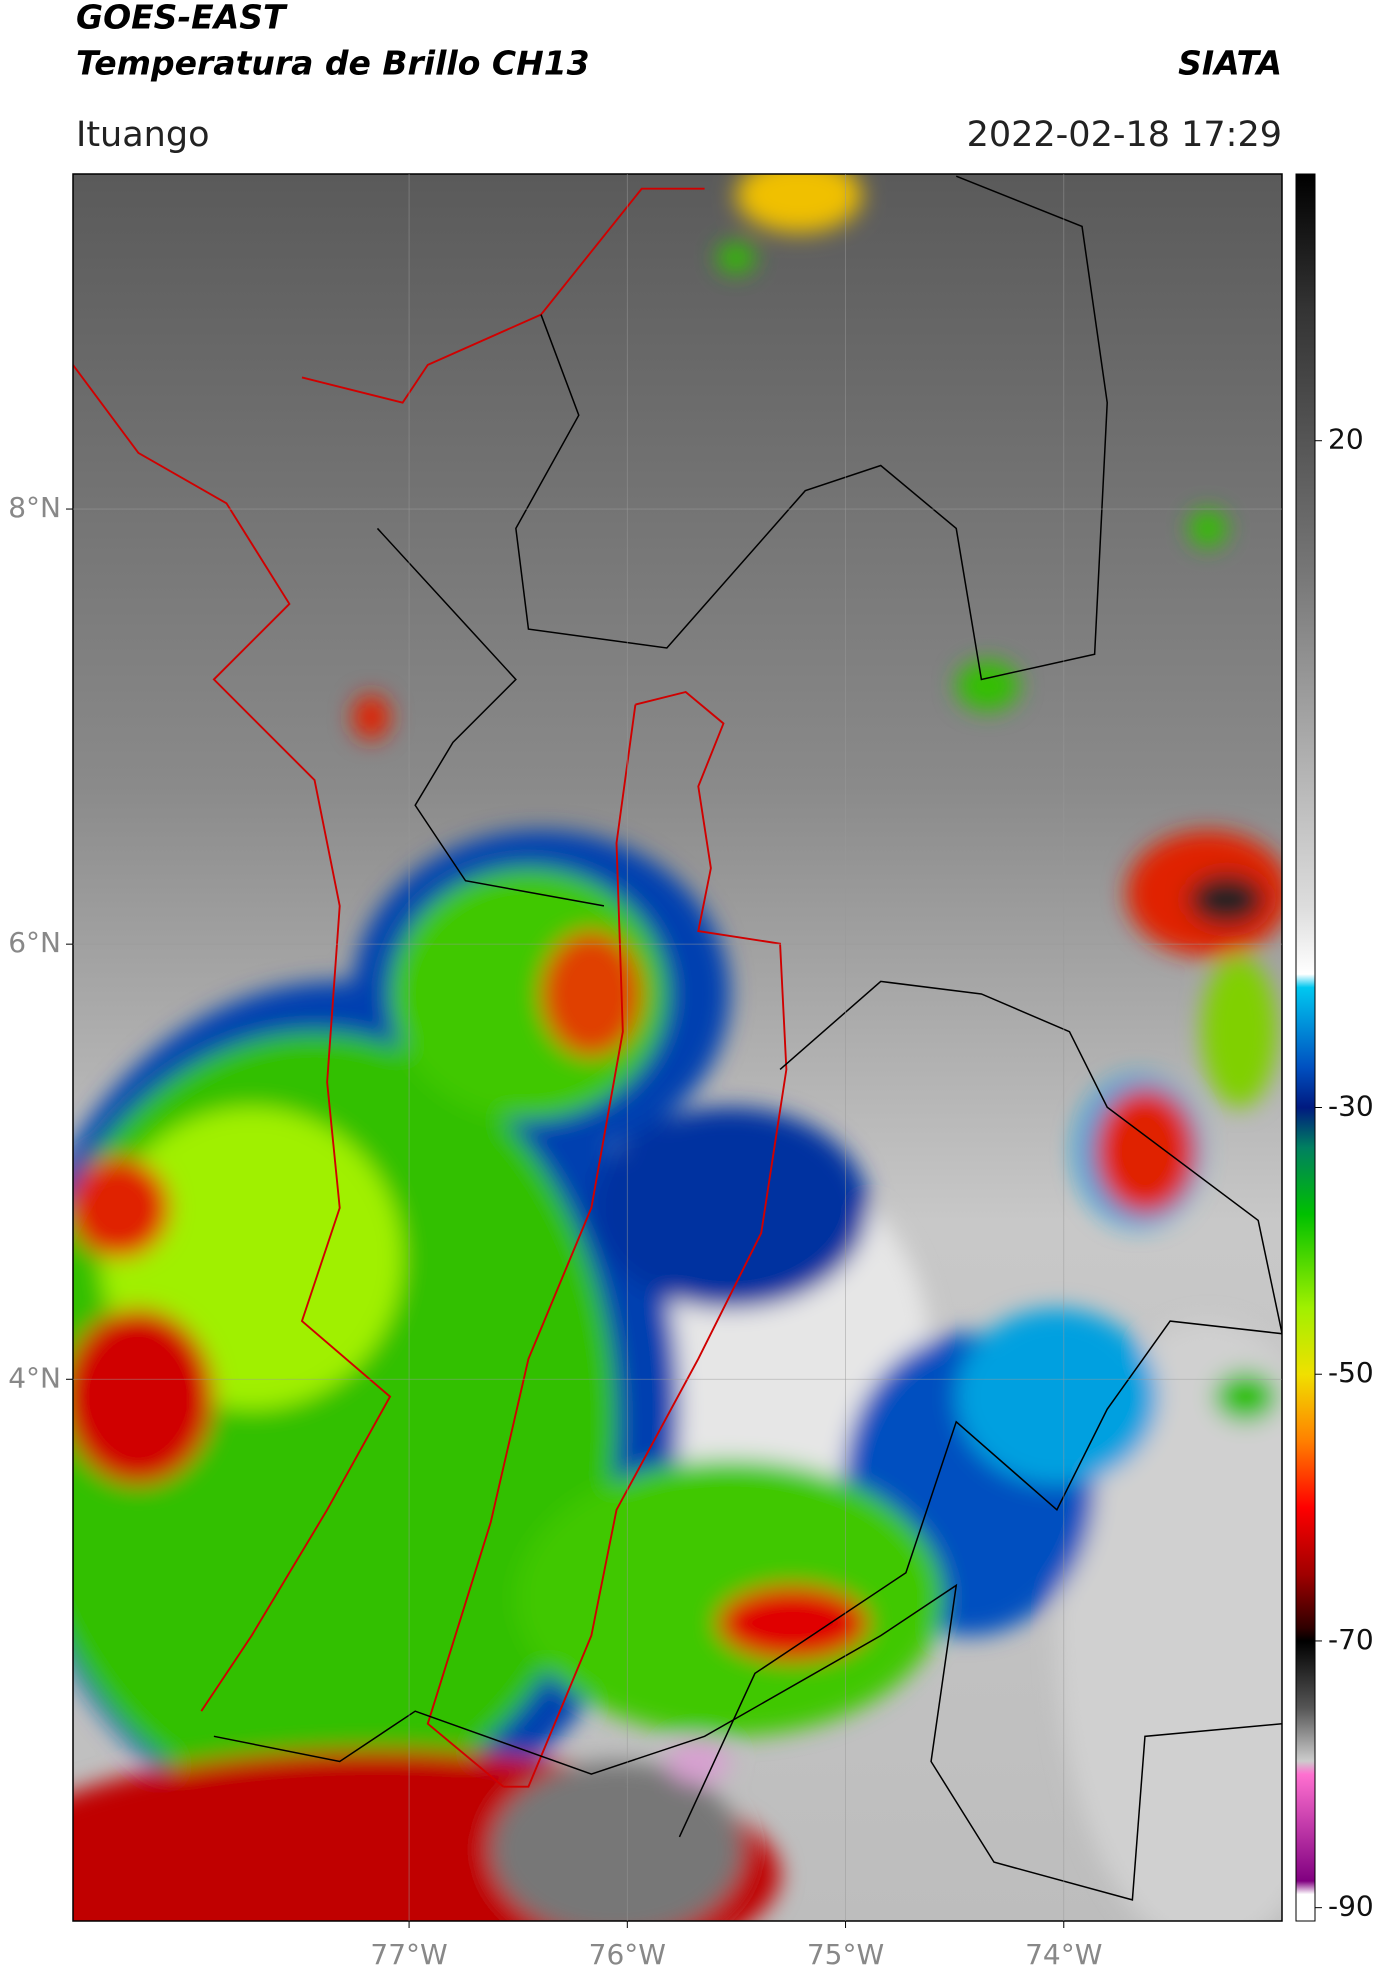 The image size is (1384, 1981). Describe the element at coordinates (1351, 1639) in the screenshot. I see `colorbar-tick-label: -70` at that location.